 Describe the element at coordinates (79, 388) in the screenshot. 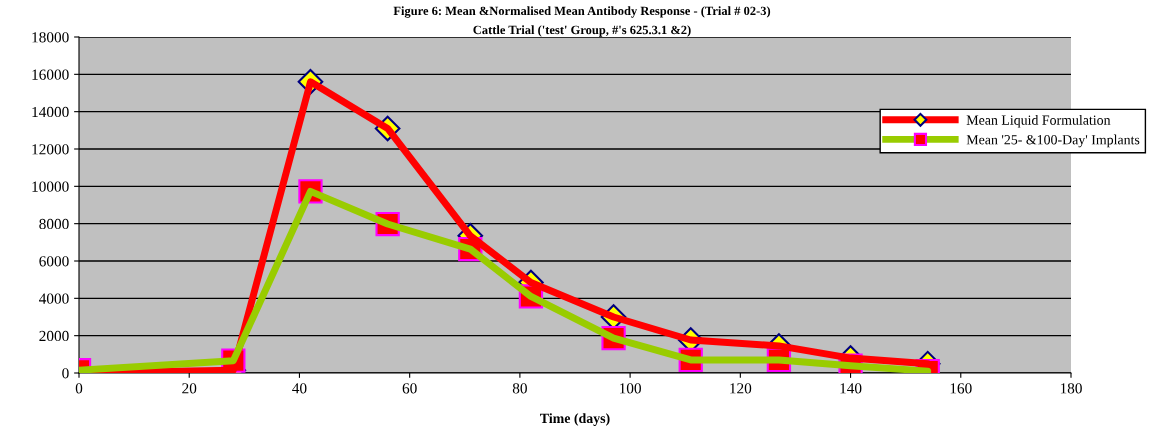

I see `x-tick-label: 0` at that location.